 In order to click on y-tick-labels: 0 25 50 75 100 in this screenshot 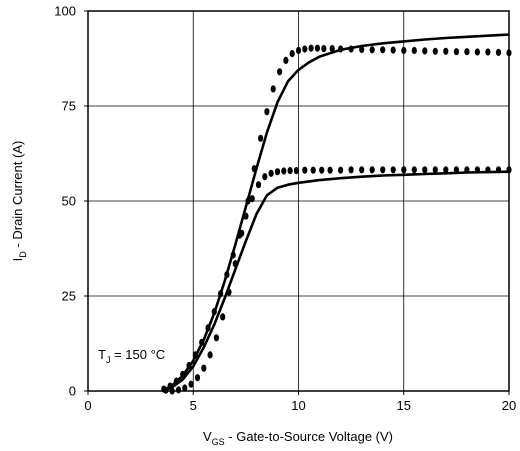, I will do `click(71, 201)`.